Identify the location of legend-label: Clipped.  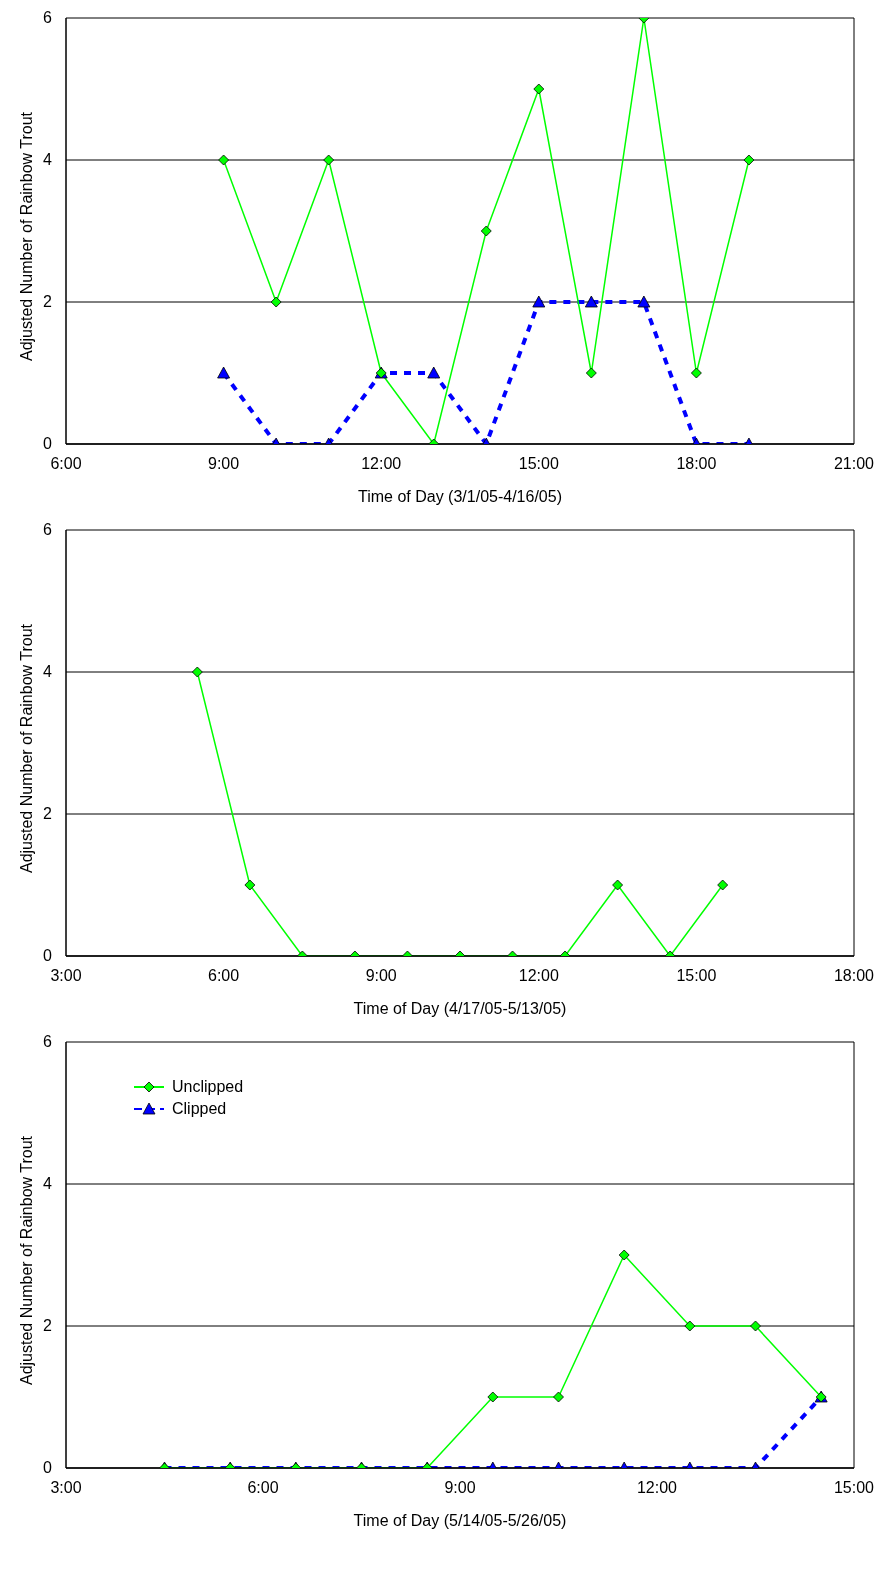
(199, 1109).